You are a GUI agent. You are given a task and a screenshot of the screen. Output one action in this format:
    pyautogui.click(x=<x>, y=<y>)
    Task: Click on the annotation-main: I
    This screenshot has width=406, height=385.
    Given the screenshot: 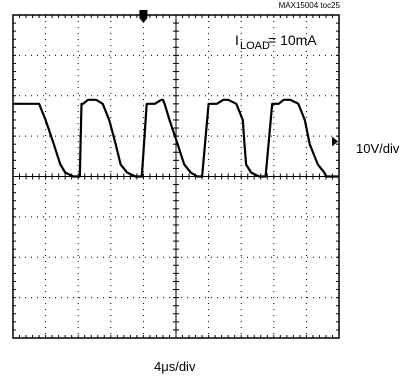 What is the action you would take?
    pyautogui.click(x=237, y=40)
    